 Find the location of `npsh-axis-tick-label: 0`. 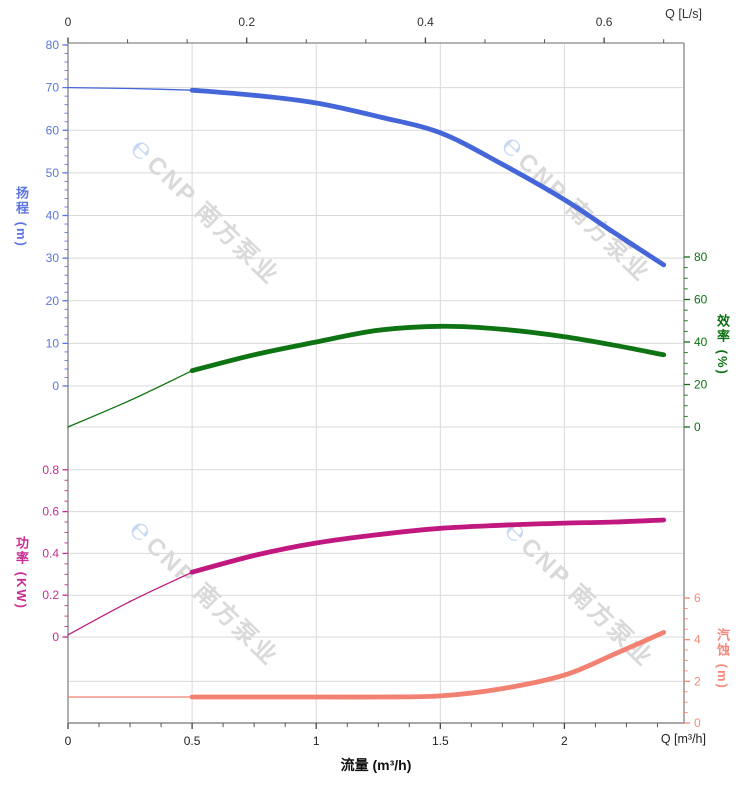

npsh-axis-tick-label: 0 is located at coordinates (697, 723).